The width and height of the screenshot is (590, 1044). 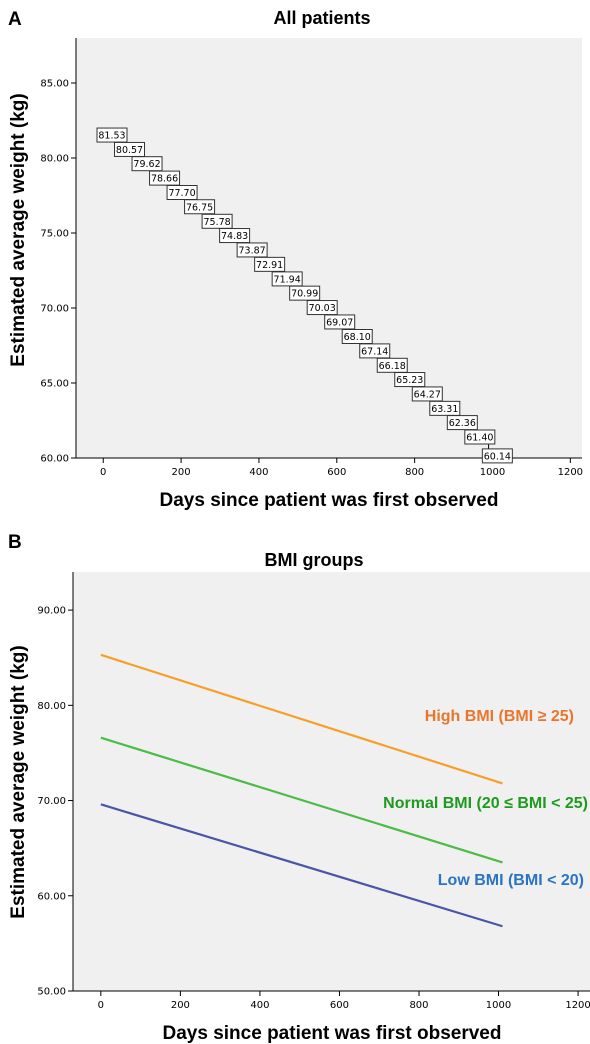 I want to click on panel-a-data-label: 81.53, so click(x=112, y=135).